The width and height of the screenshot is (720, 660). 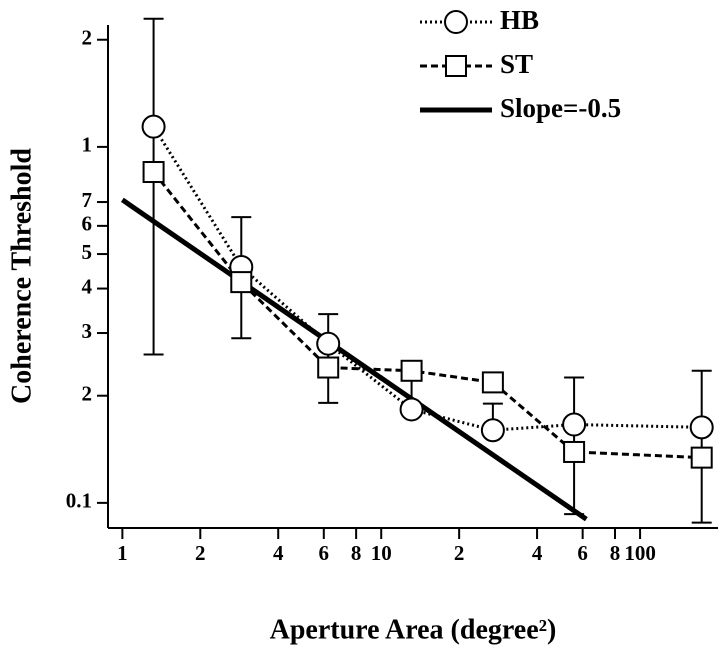 I want to click on x-axis-label: Aperture Area (degree²), so click(x=413, y=629).